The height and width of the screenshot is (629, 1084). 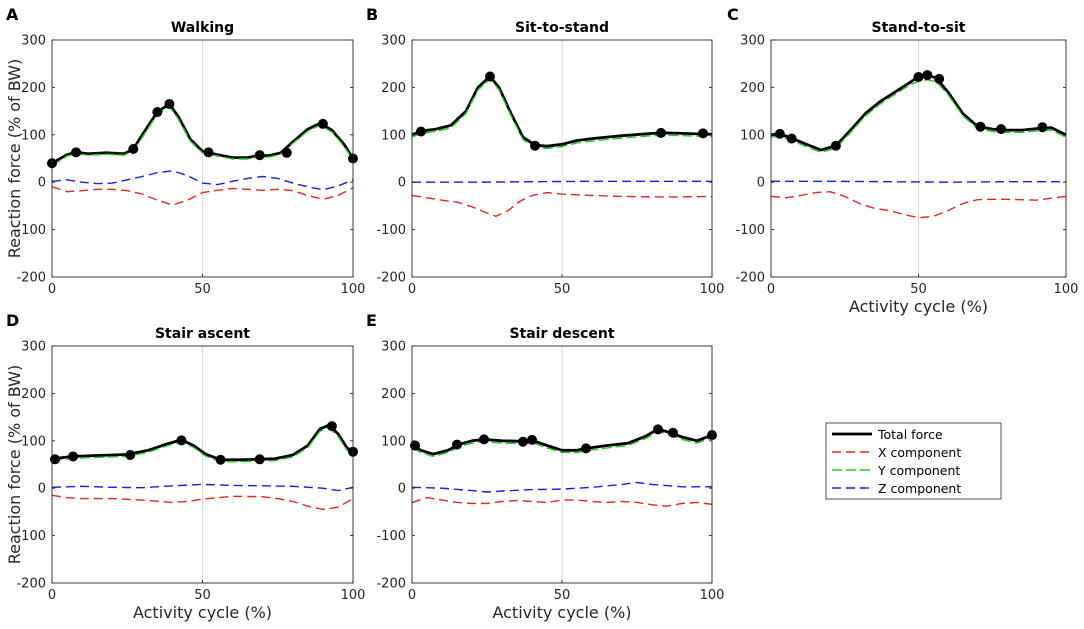 What do you see at coordinates (919, 28) in the screenshot?
I see `panel-title: Stand-to-sit` at bounding box center [919, 28].